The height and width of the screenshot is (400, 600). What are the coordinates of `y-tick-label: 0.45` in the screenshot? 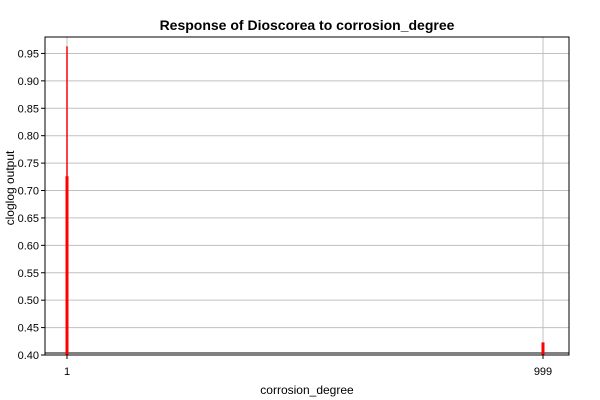 It's located at (28, 329).